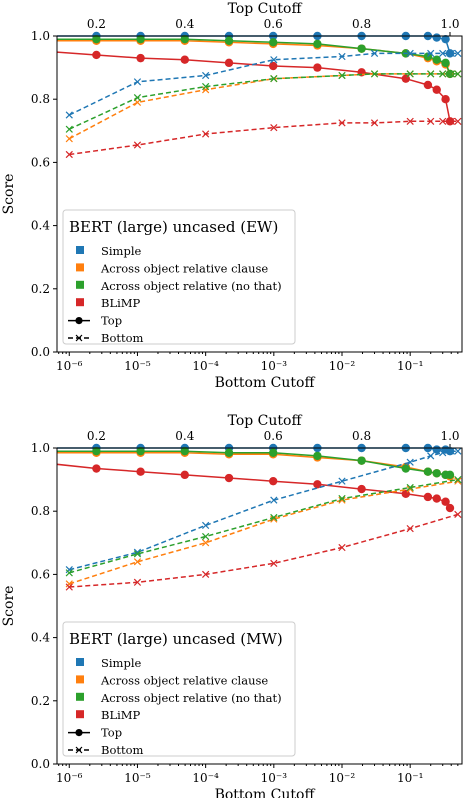 This screenshot has height=798, width=468. What do you see at coordinates (40, 226) in the screenshot?
I see `y-tick-label: 0.4` at bounding box center [40, 226].